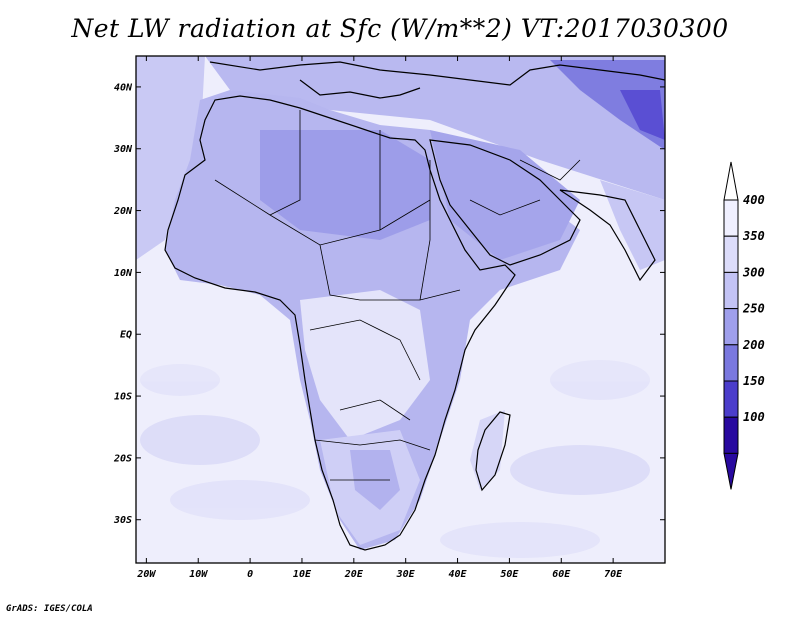 Image resolution: width=800 pixels, height=618 pixels. What do you see at coordinates (561, 574) in the screenshot?
I see `lon-tick-label: 60E` at bounding box center [561, 574].